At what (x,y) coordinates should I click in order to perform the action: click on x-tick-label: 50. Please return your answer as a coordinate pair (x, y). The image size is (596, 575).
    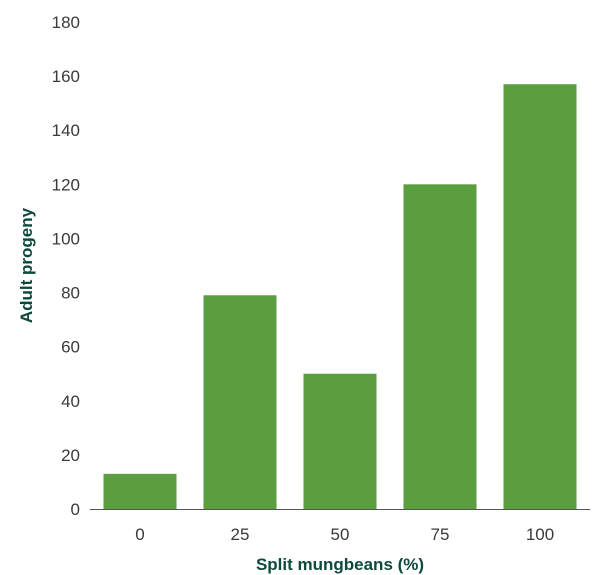
    Looking at the image, I should click on (340, 534).